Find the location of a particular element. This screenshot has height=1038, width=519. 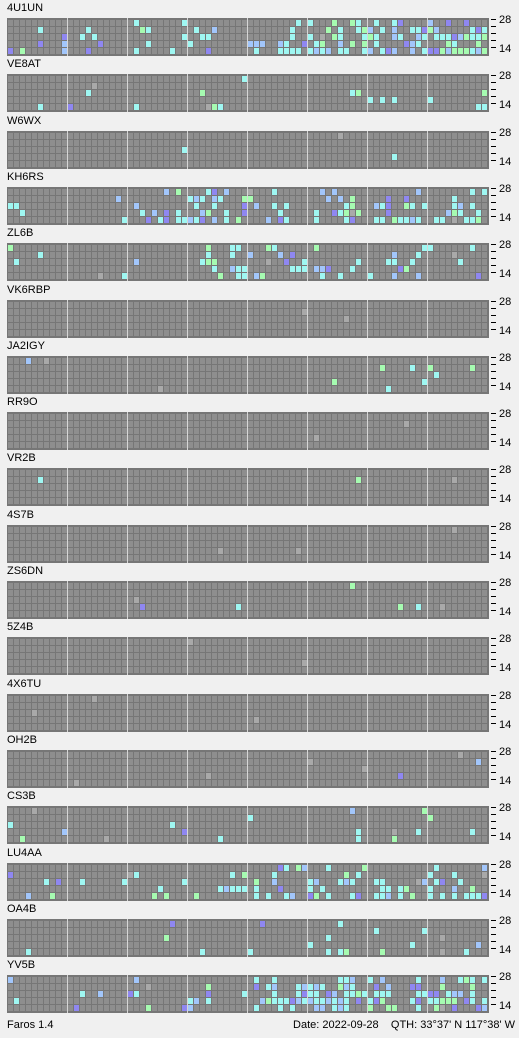

band-label-bottom: 14 is located at coordinates (505, 105).